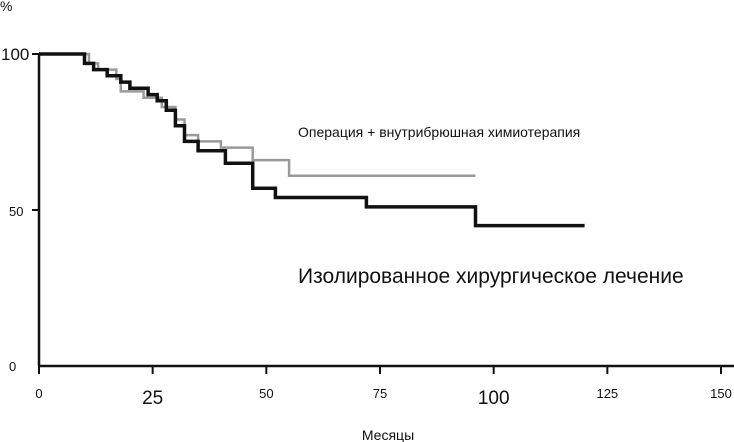 This screenshot has width=734, height=442. Describe the element at coordinates (152, 398) in the screenshot. I see `x-tick-label: 25` at that location.